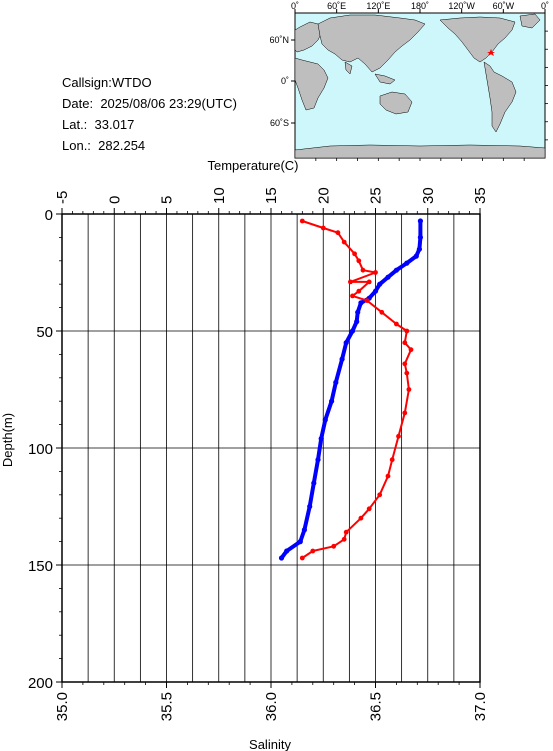 The height and width of the screenshot is (751, 553). I want to click on lon-line: Lon.: 282.254, so click(104, 145).